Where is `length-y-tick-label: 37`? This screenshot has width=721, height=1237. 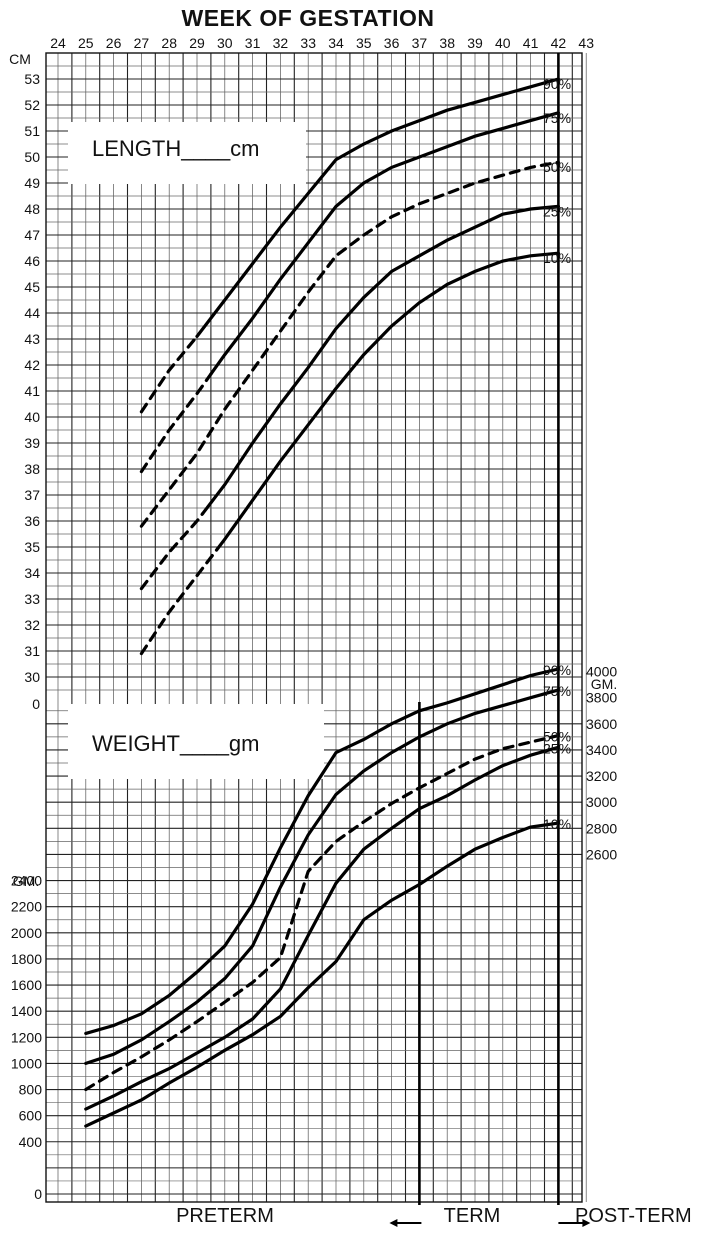
length-y-tick-label: 37 is located at coordinates (32, 495).